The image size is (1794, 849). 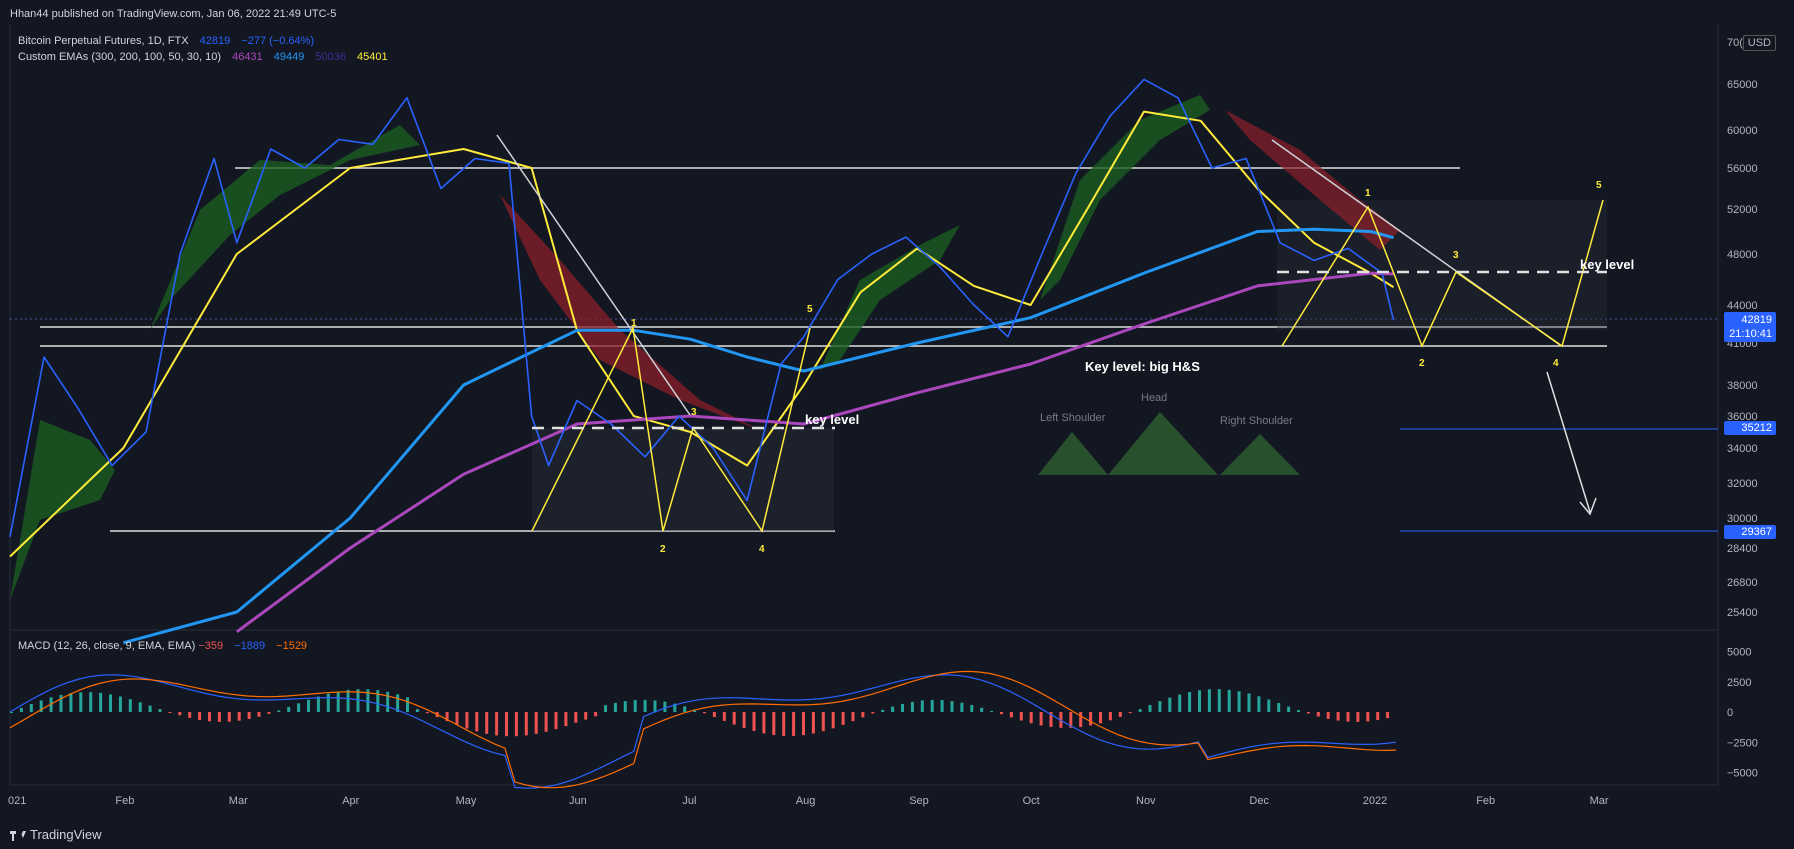 I want to click on trend-line, so click(x=593, y=275).